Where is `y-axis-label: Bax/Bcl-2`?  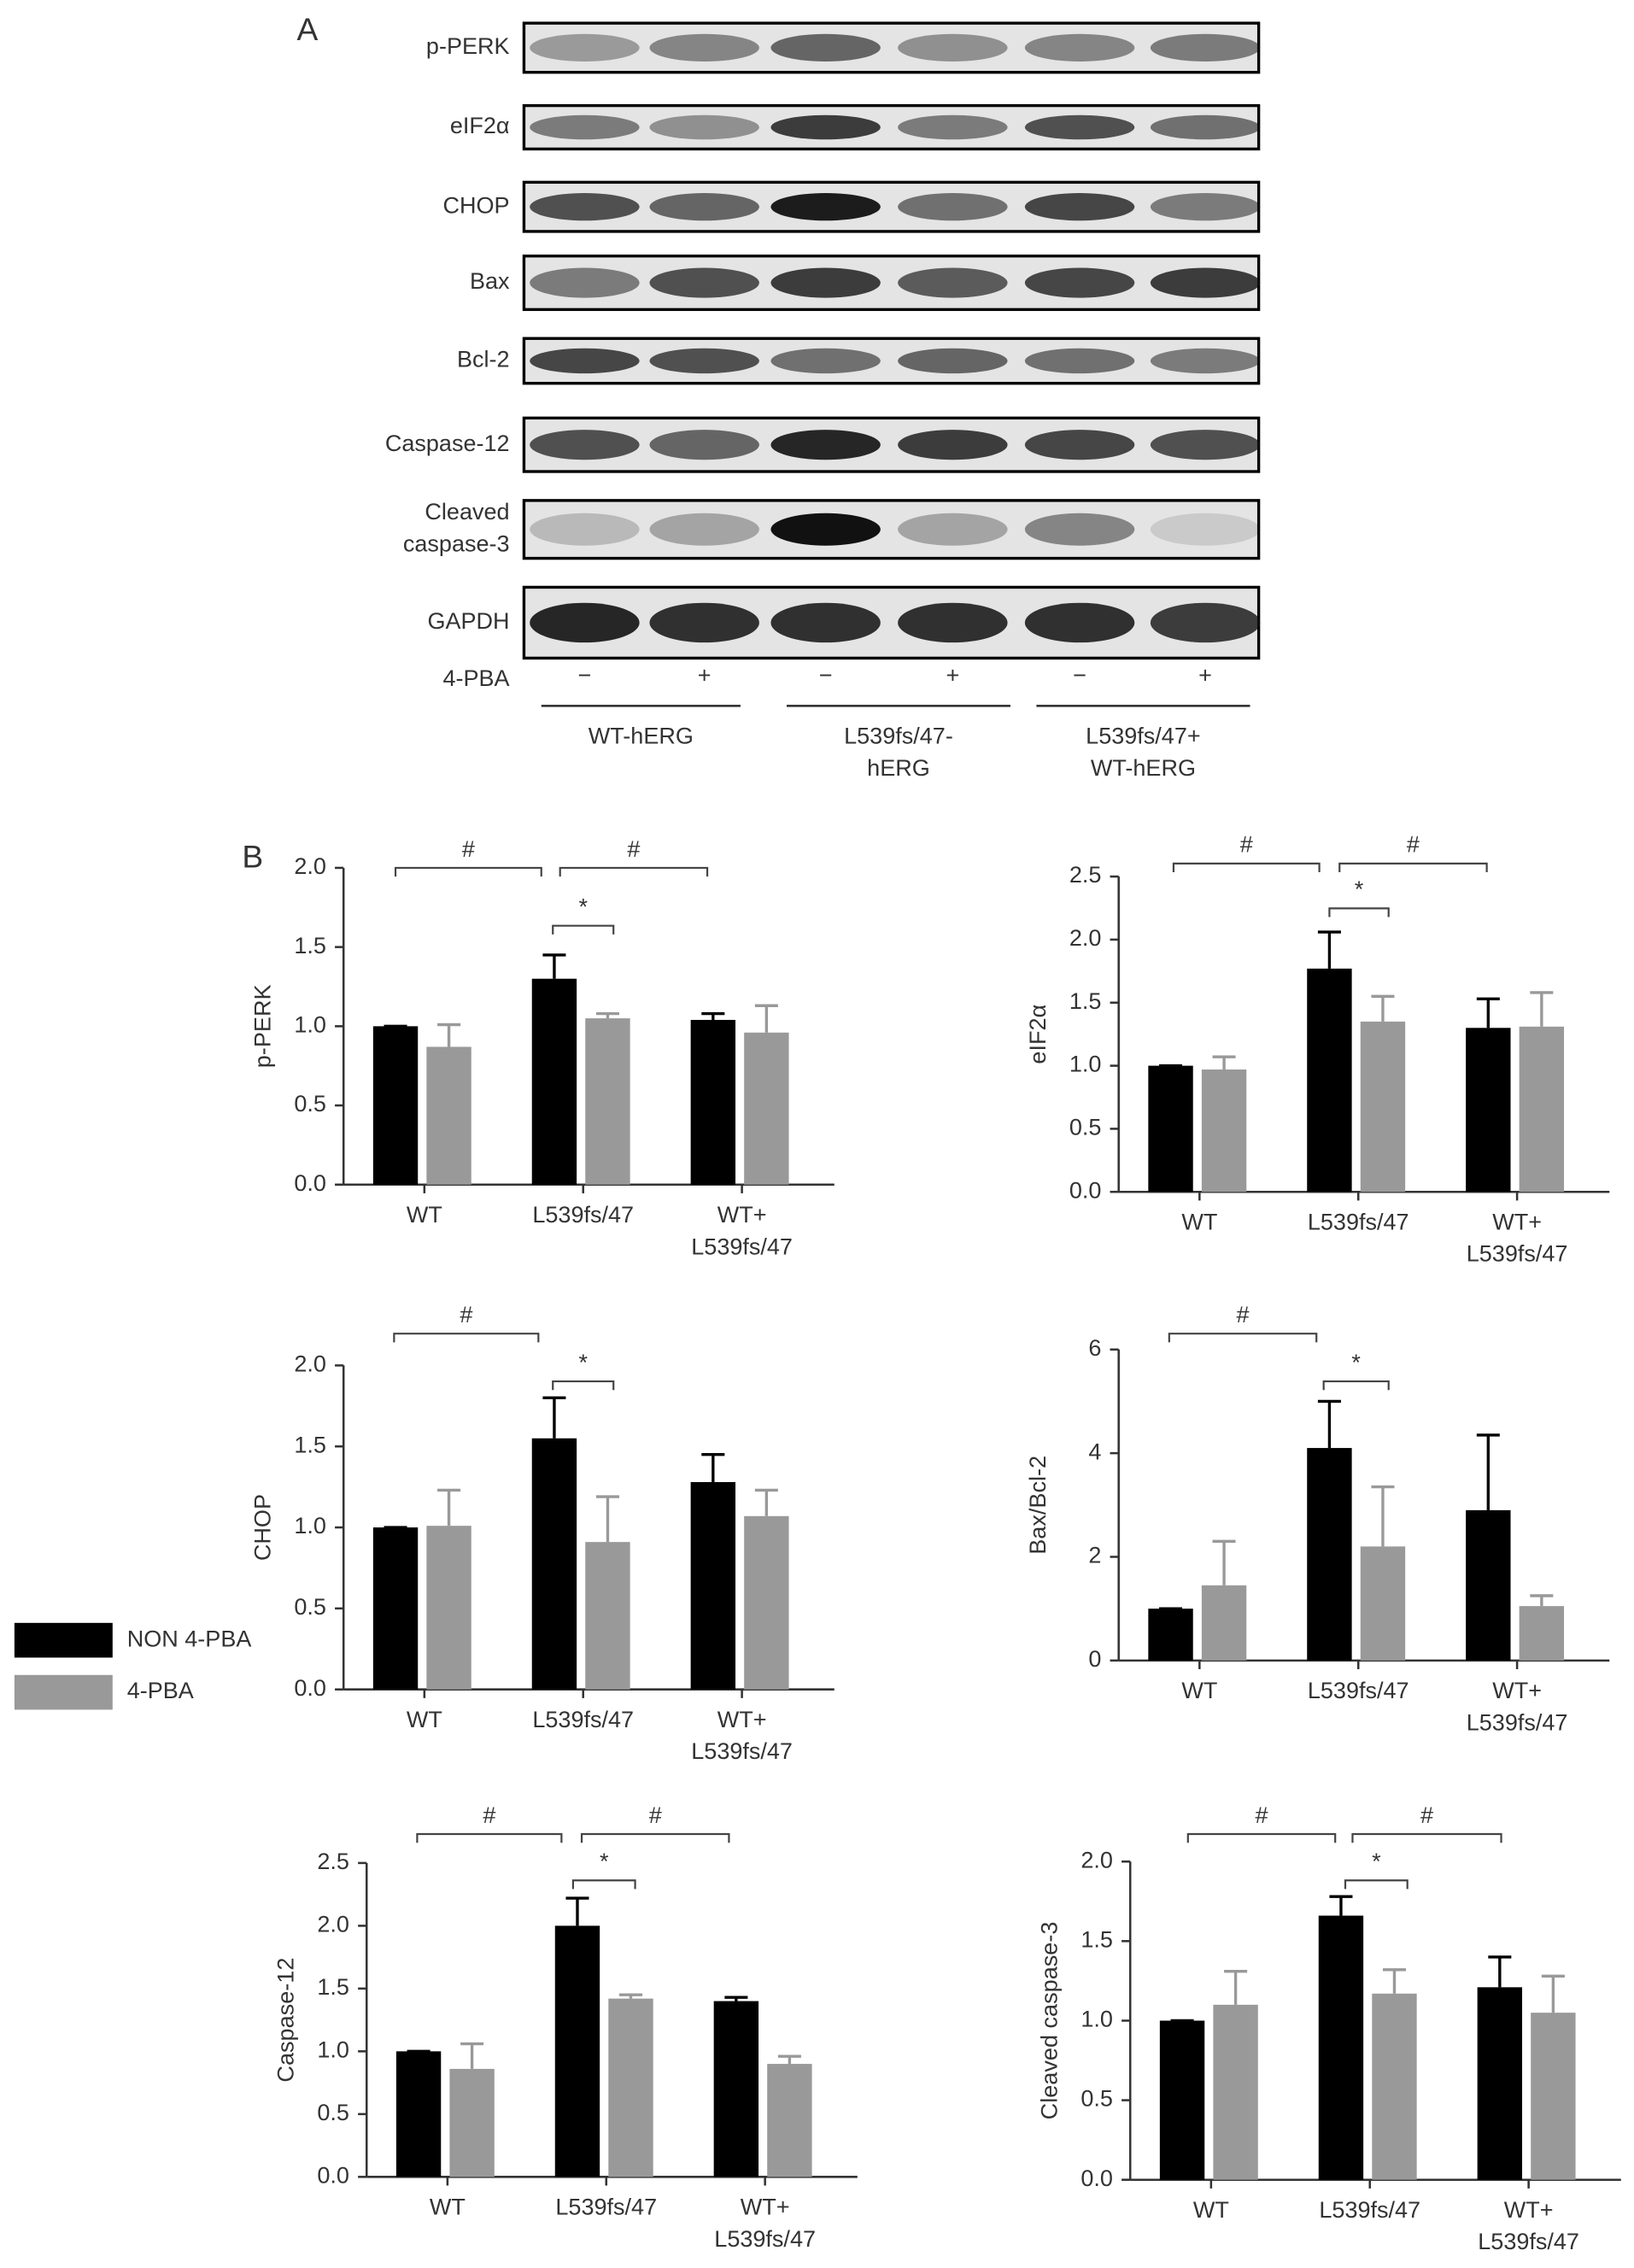 y-axis-label: Bax/Bcl-2 is located at coordinates (1038, 1505).